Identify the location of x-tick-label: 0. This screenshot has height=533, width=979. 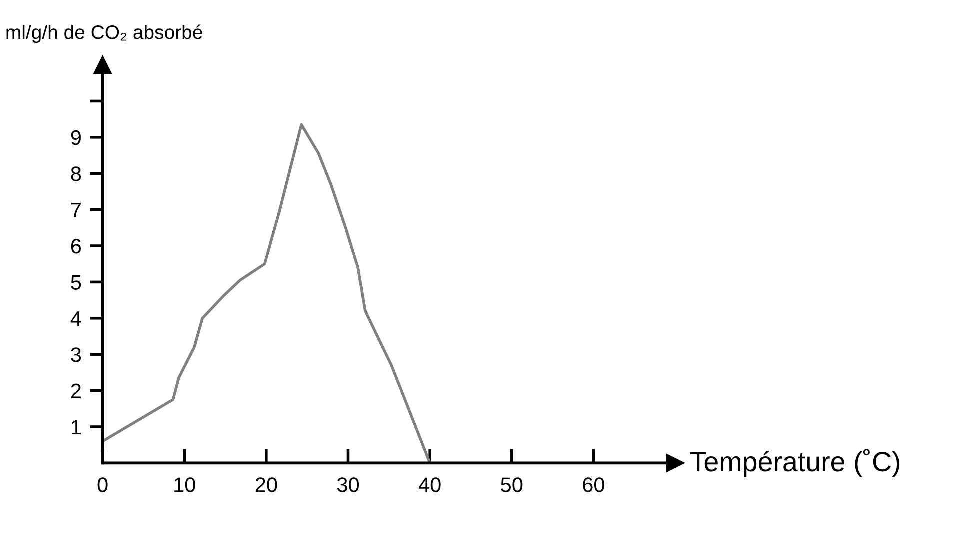
(103, 485).